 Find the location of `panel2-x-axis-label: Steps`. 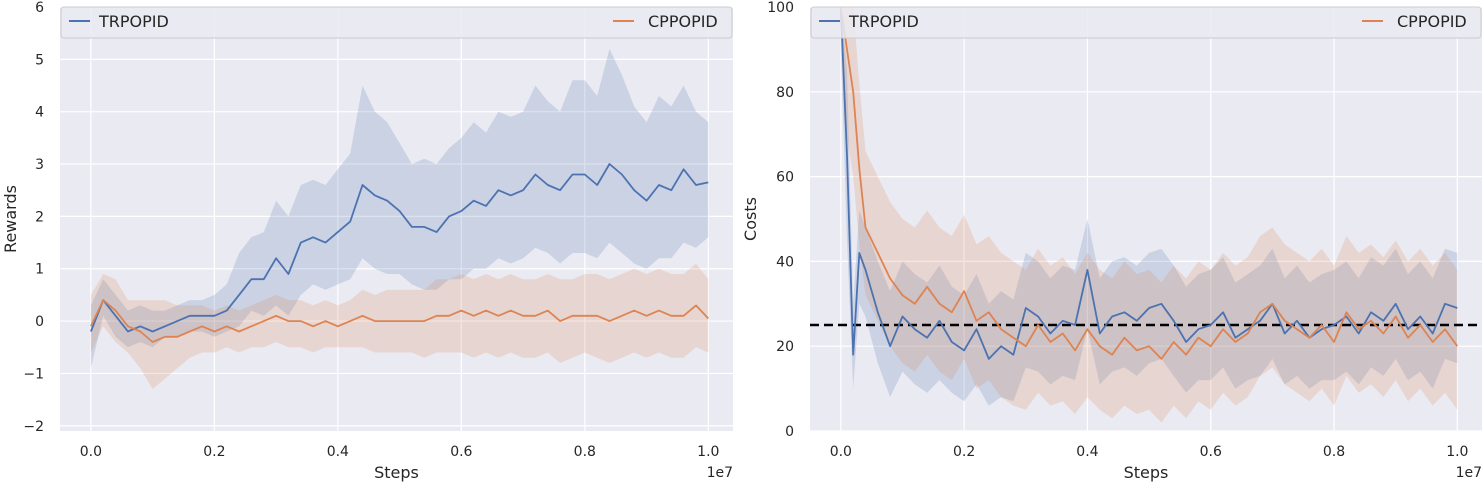

panel2-x-axis-label: Steps is located at coordinates (1146, 472).